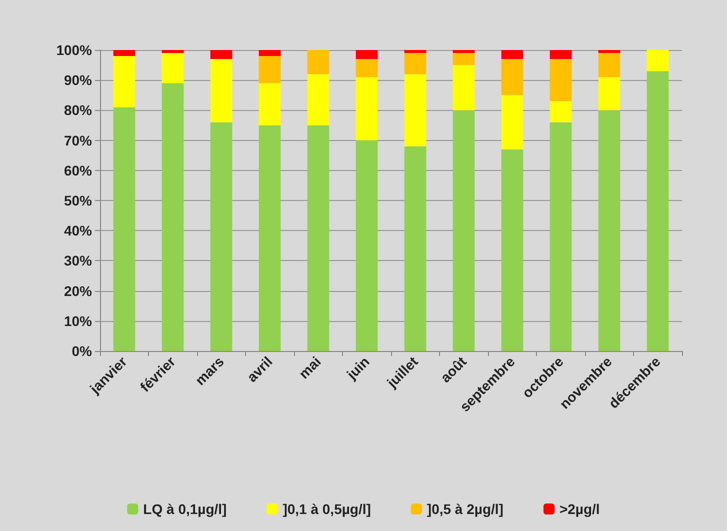 The width and height of the screenshot is (727, 531). Describe the element at coordinates (82, 351) in the screenshot. I see `y-tick-label: 0%` at that location.